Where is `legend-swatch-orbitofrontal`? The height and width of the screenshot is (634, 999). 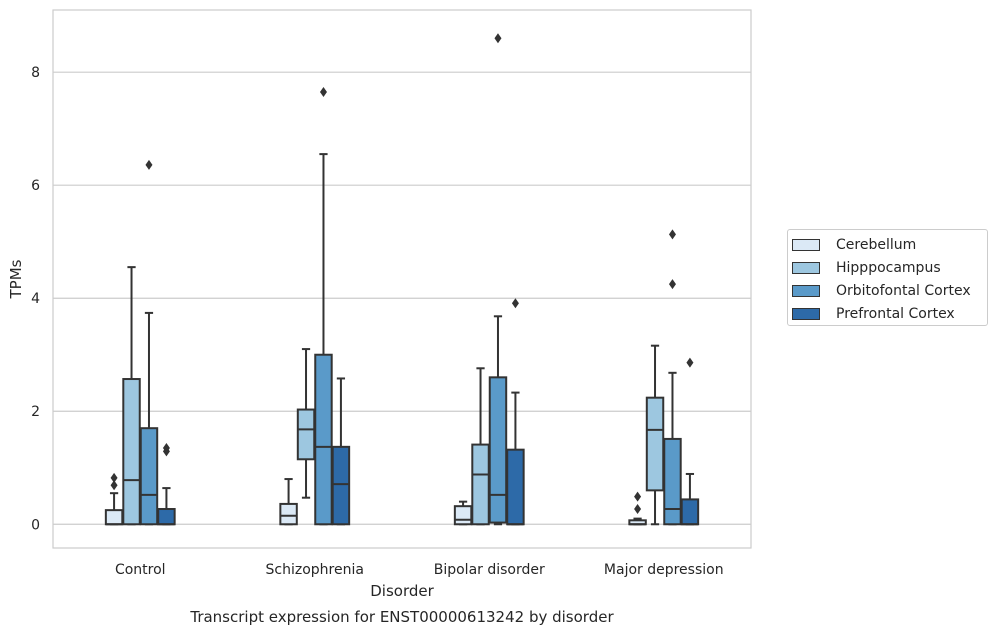
legend-swatch-orbitofrontal is located at coordinates (806, 291).